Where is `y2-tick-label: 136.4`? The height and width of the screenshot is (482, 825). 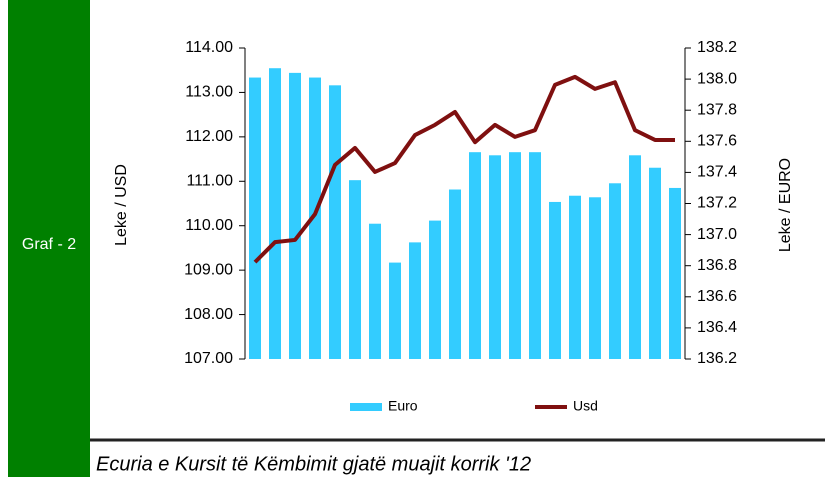 y2-tick-label: 136.4 is located at coordinates (717, 327).